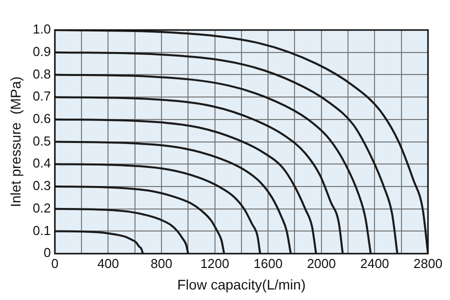 The width and height of the screenshot is (450, 300). What do you see at coordinates (41, 186) in the screenshot?
I see `y-tick-label: 0.3` at bounding box center [41, 186].